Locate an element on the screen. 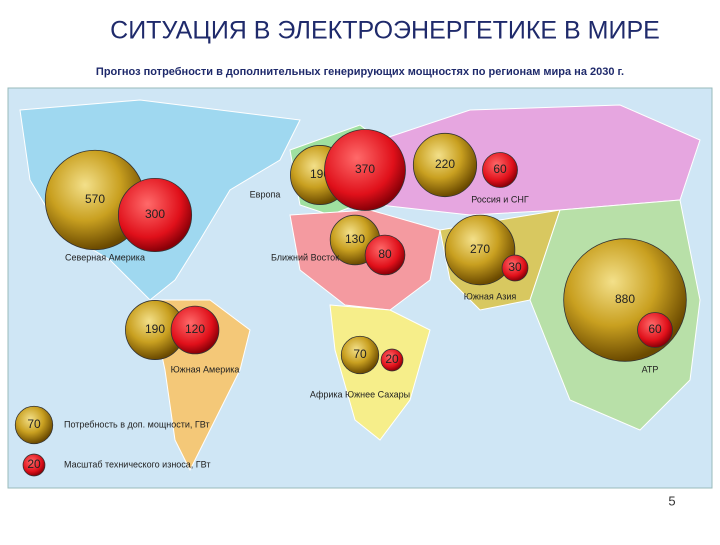  bubble-value: 20 is located at coordinates (392, 359).